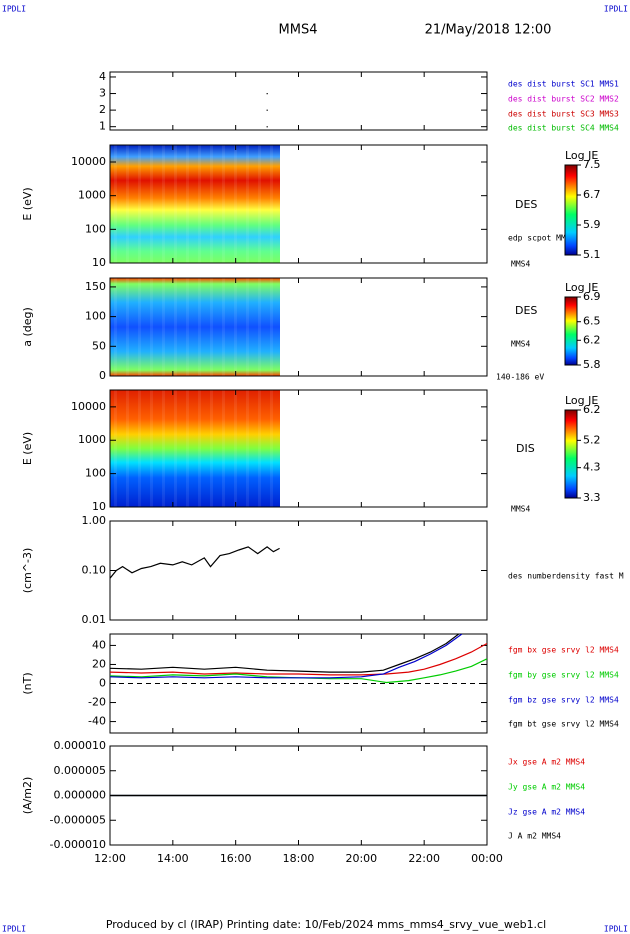 The image size is (630, 934). What do you see at coordinates (592, 254) in the screenshot?
I see `colorbar-tick-label: 5.1` at bounding box center [592, 254].